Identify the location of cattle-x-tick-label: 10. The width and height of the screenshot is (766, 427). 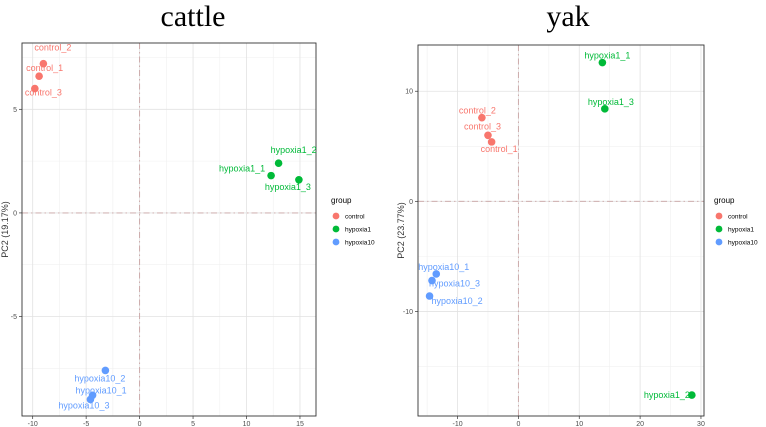
(247, 424).